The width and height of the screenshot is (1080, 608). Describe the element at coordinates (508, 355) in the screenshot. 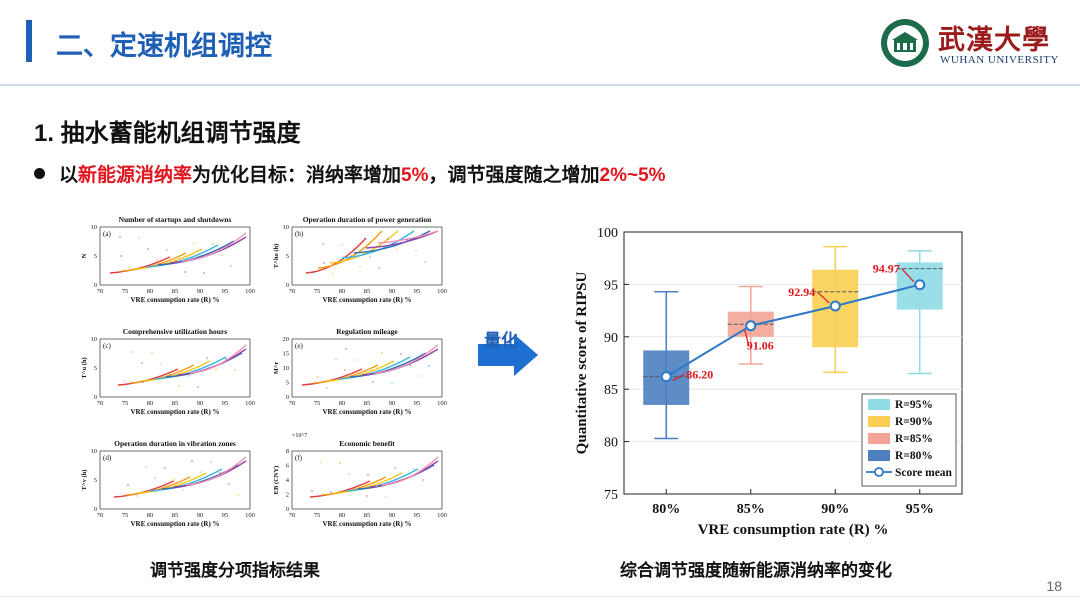

I see `quantify-arrow-icon` at that location.